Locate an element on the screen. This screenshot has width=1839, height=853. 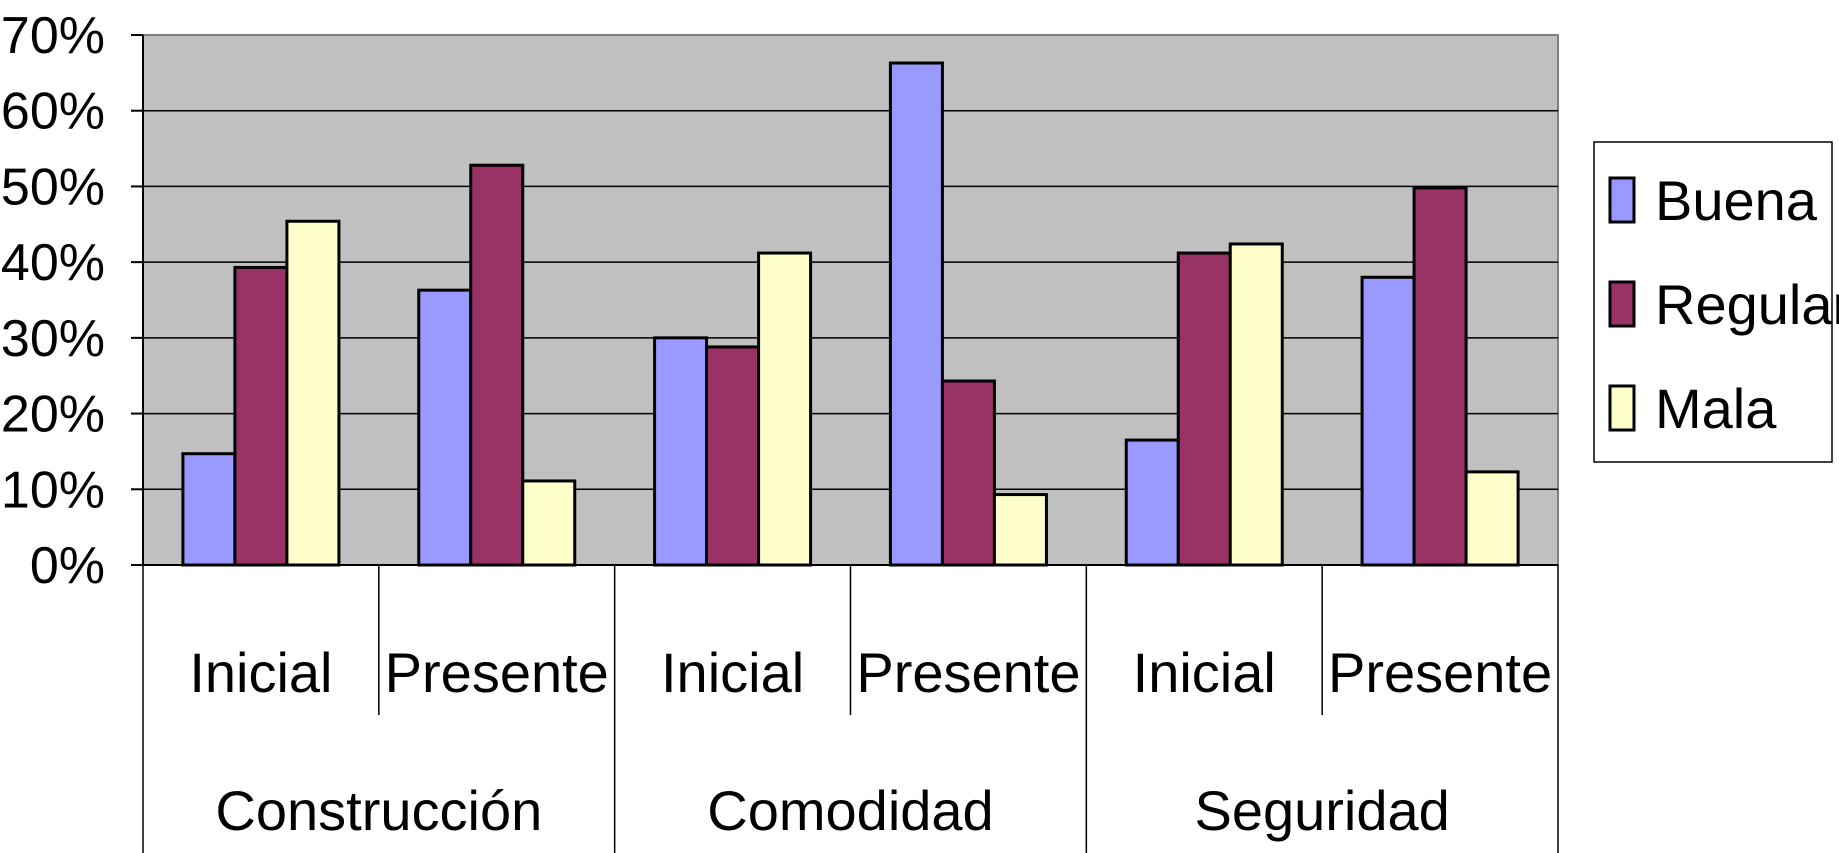
legend: Buena Regular Mala is located at coordinates (1716, 302).